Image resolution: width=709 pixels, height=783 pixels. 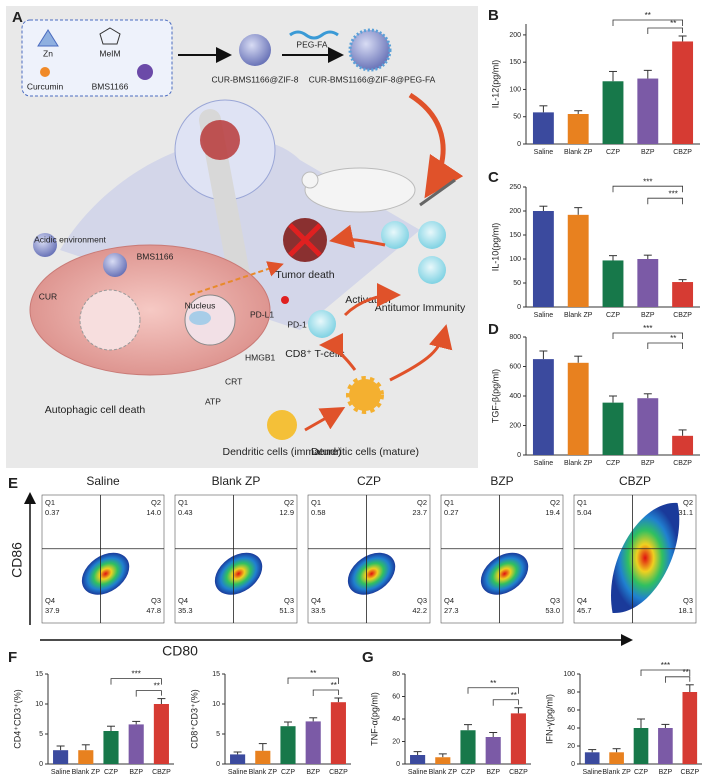 What do you see at coordinates (571, 692) in the screenshot?
I see `y-tick-label: 80` at bounding box center [571, 692].